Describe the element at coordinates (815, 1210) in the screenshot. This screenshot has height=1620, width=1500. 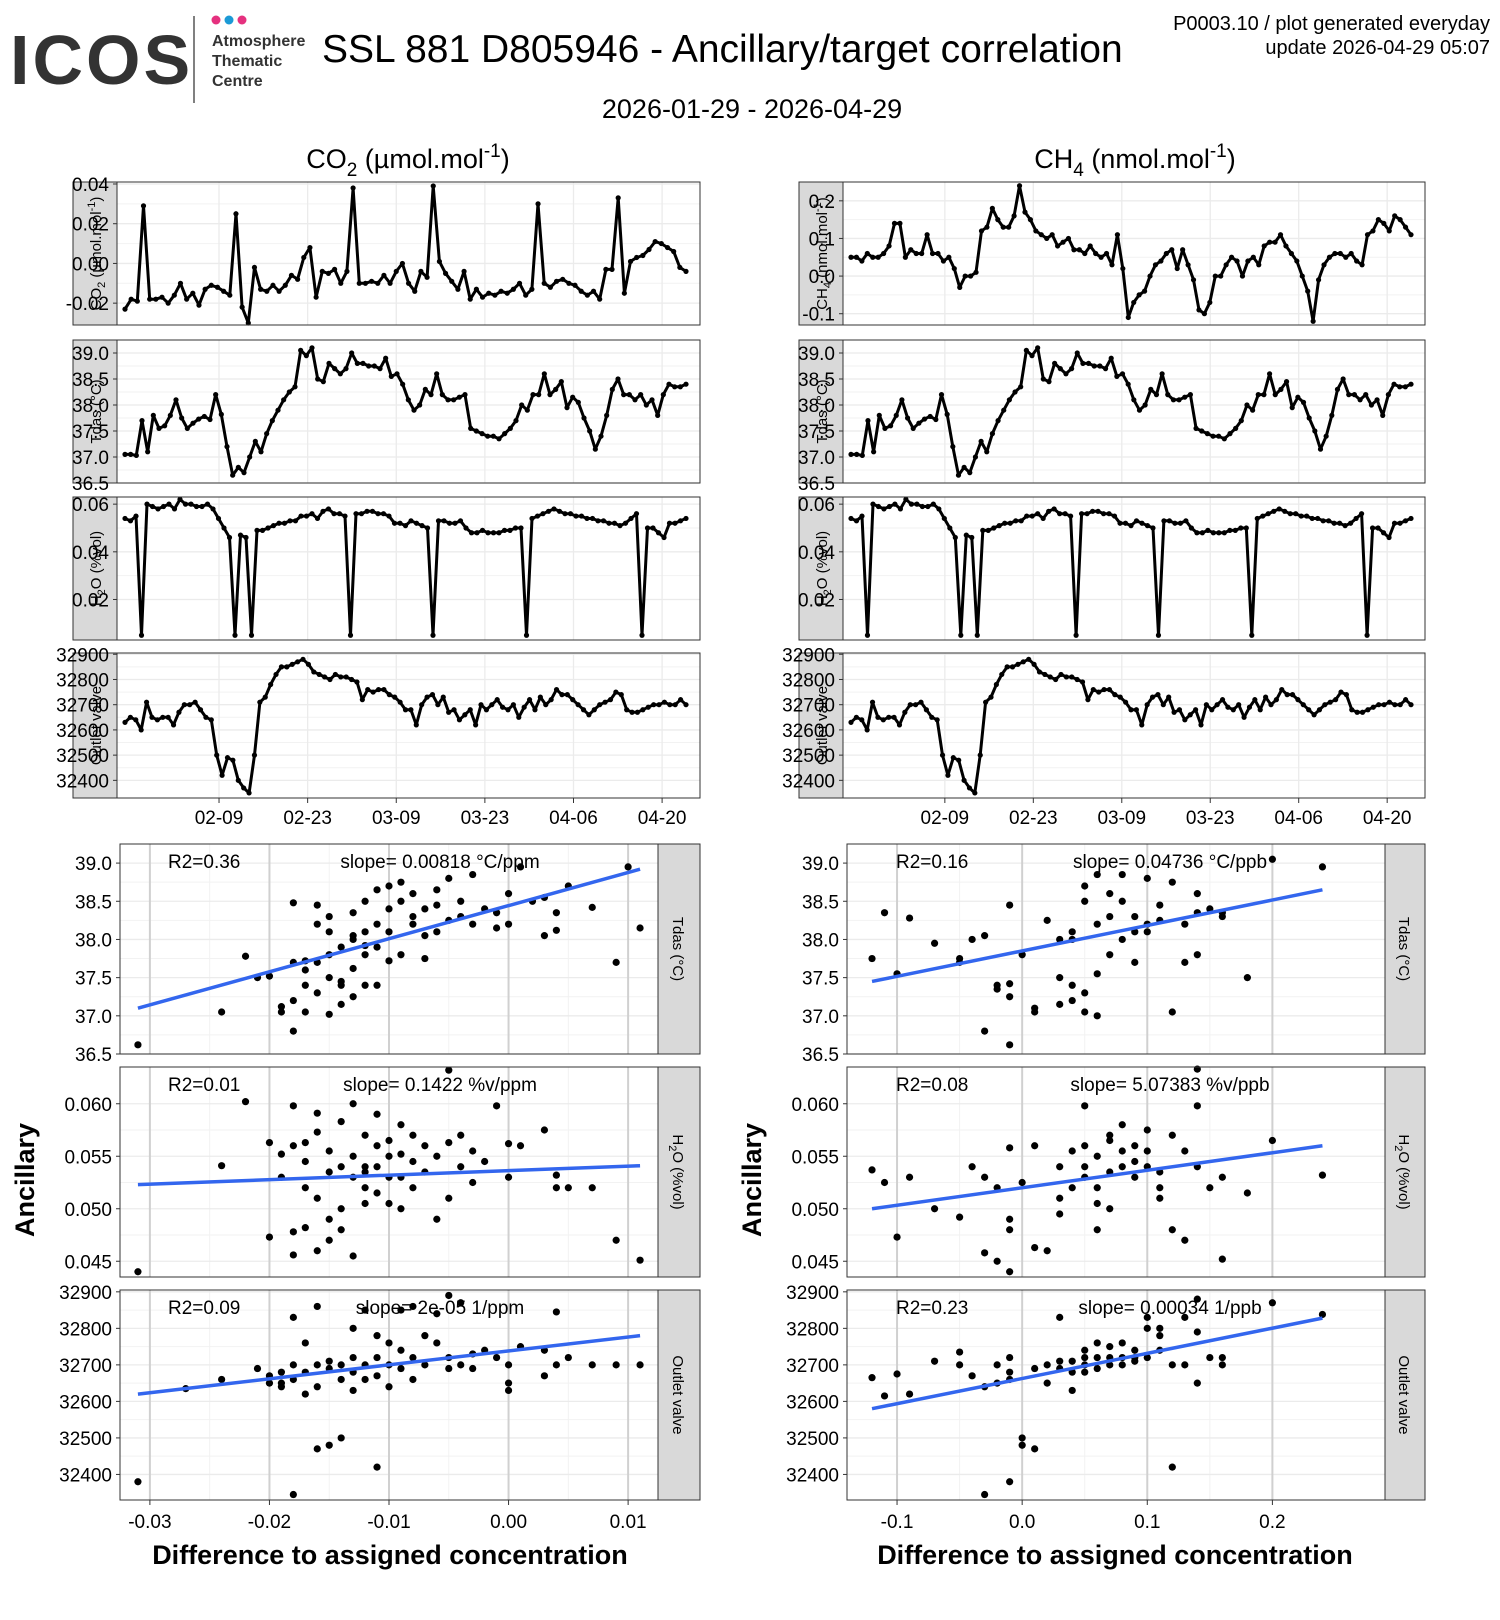
I see `y-tick-label: 0.050` at that location.